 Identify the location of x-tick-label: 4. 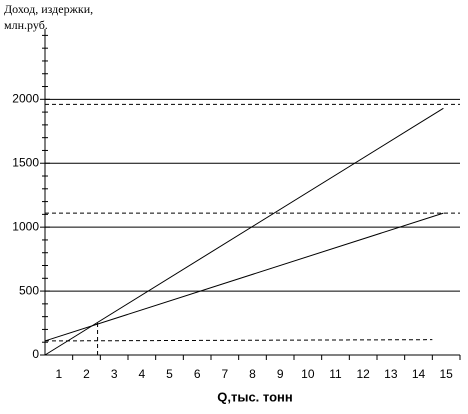
(141, 374).